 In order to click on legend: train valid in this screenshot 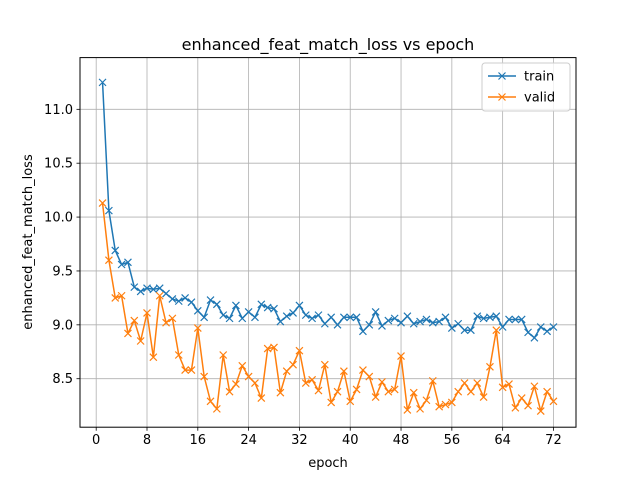, I will do `click(526, 87)`.